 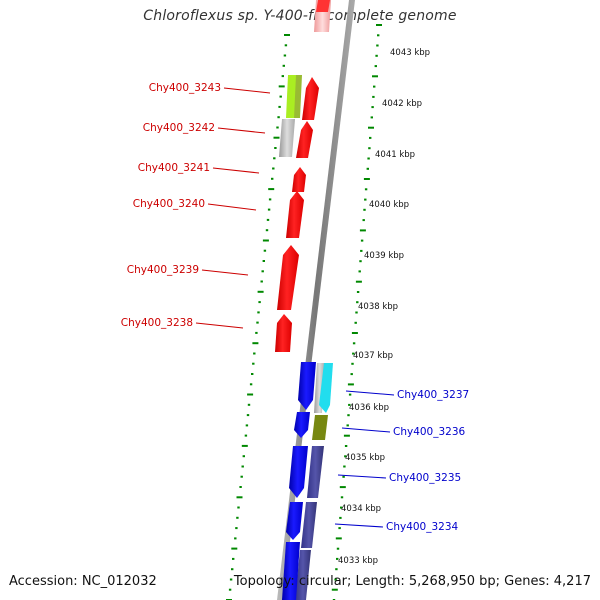 What do you see at coordinates (410, 53) in the screenshot?
I see `tick-label: 4043 kbp` at bounding box center [410, 53].